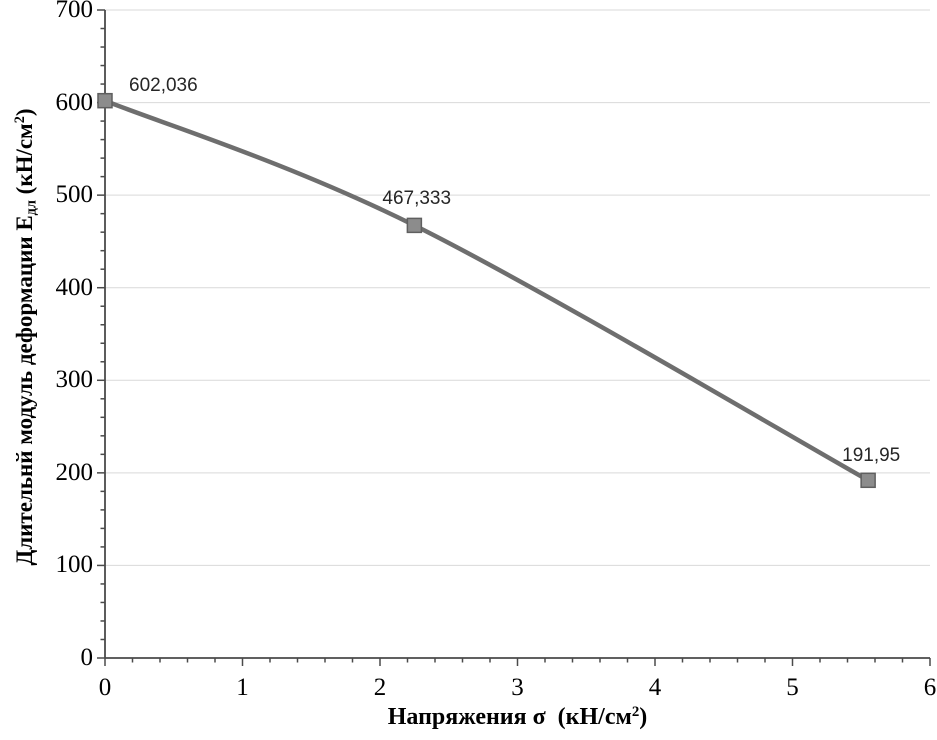 This screenshot has width=937, height=740. What do you see at coordinates (792, 687) in the screenshot?
I see `x-tick-label: 5` at bounding box center [792, 687].